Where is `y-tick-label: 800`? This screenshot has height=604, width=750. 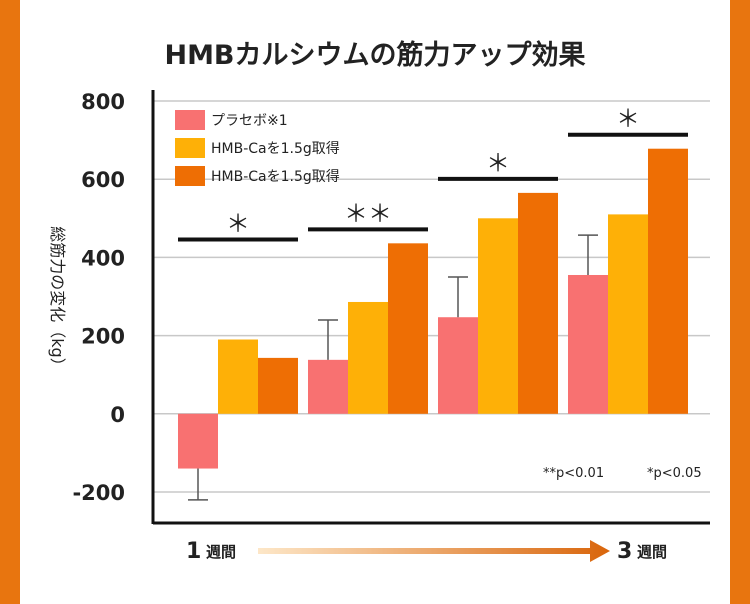
y-tick-label: 800 is located at coordinates (103, 102).